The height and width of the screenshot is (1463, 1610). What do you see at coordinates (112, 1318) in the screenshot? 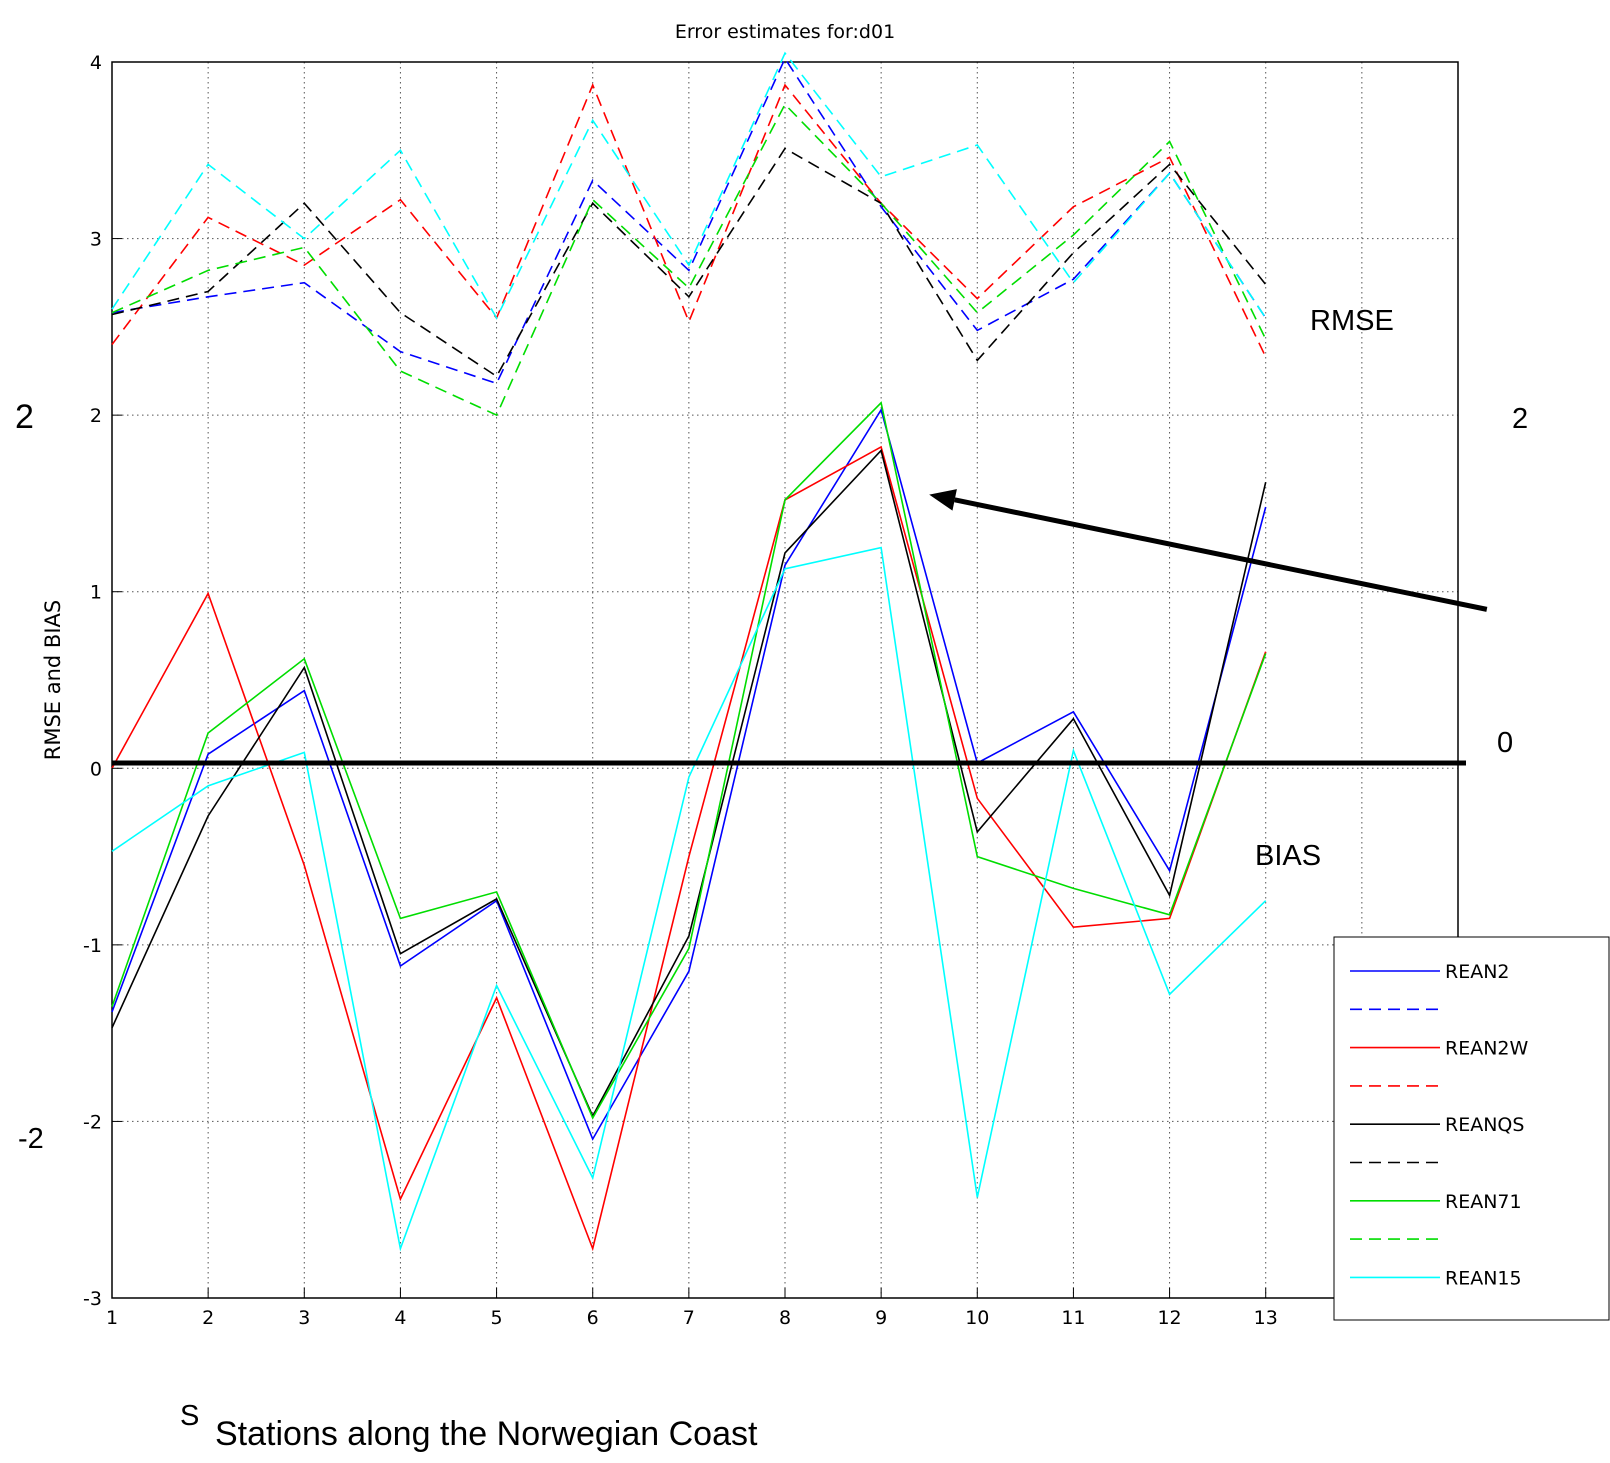
I see `x-tick-label: 1` at bounding box center [112, 1318].